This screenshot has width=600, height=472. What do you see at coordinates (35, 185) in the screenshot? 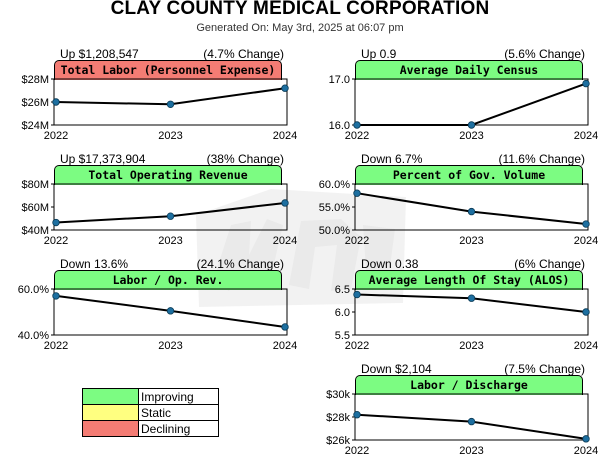
I see `y-tick-label: $80M` at bounding box center [35, 185].